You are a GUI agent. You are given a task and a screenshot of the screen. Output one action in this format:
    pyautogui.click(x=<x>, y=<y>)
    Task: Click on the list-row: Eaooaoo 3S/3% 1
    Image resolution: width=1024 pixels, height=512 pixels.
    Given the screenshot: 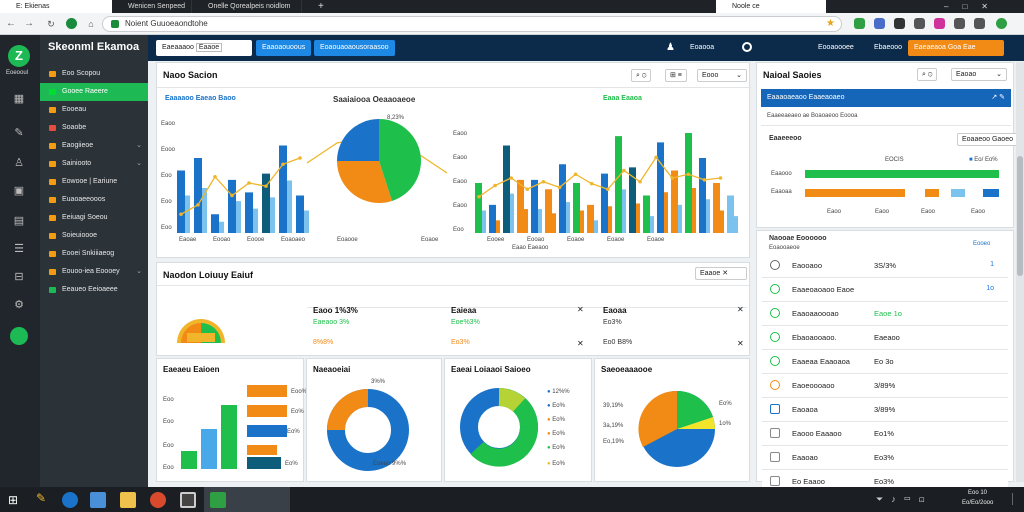 What is the action you would take?
    pyautogui.click(x=885, y=266)
    